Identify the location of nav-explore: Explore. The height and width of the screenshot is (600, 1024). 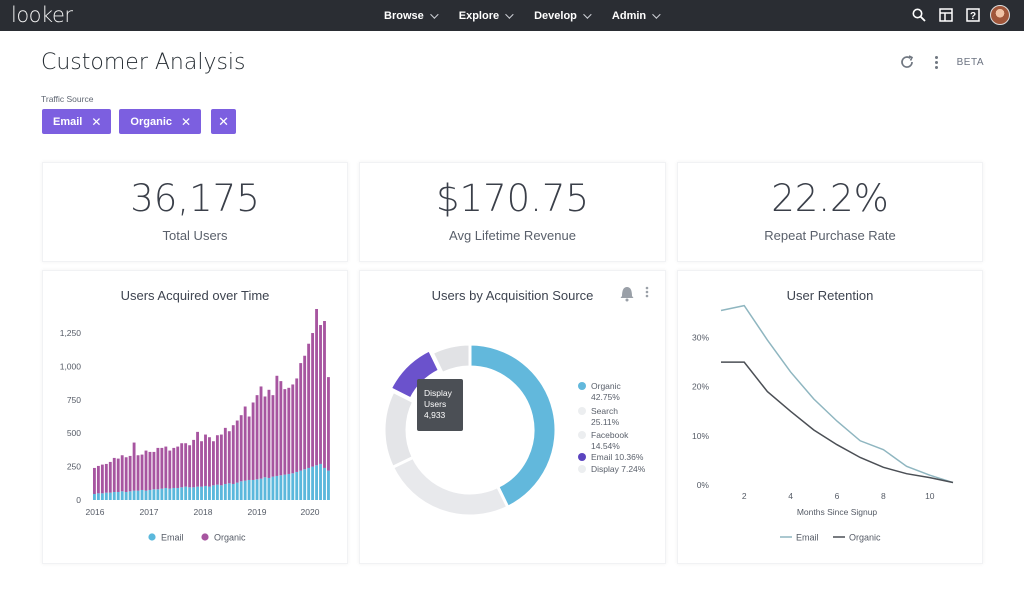
(486, 15).